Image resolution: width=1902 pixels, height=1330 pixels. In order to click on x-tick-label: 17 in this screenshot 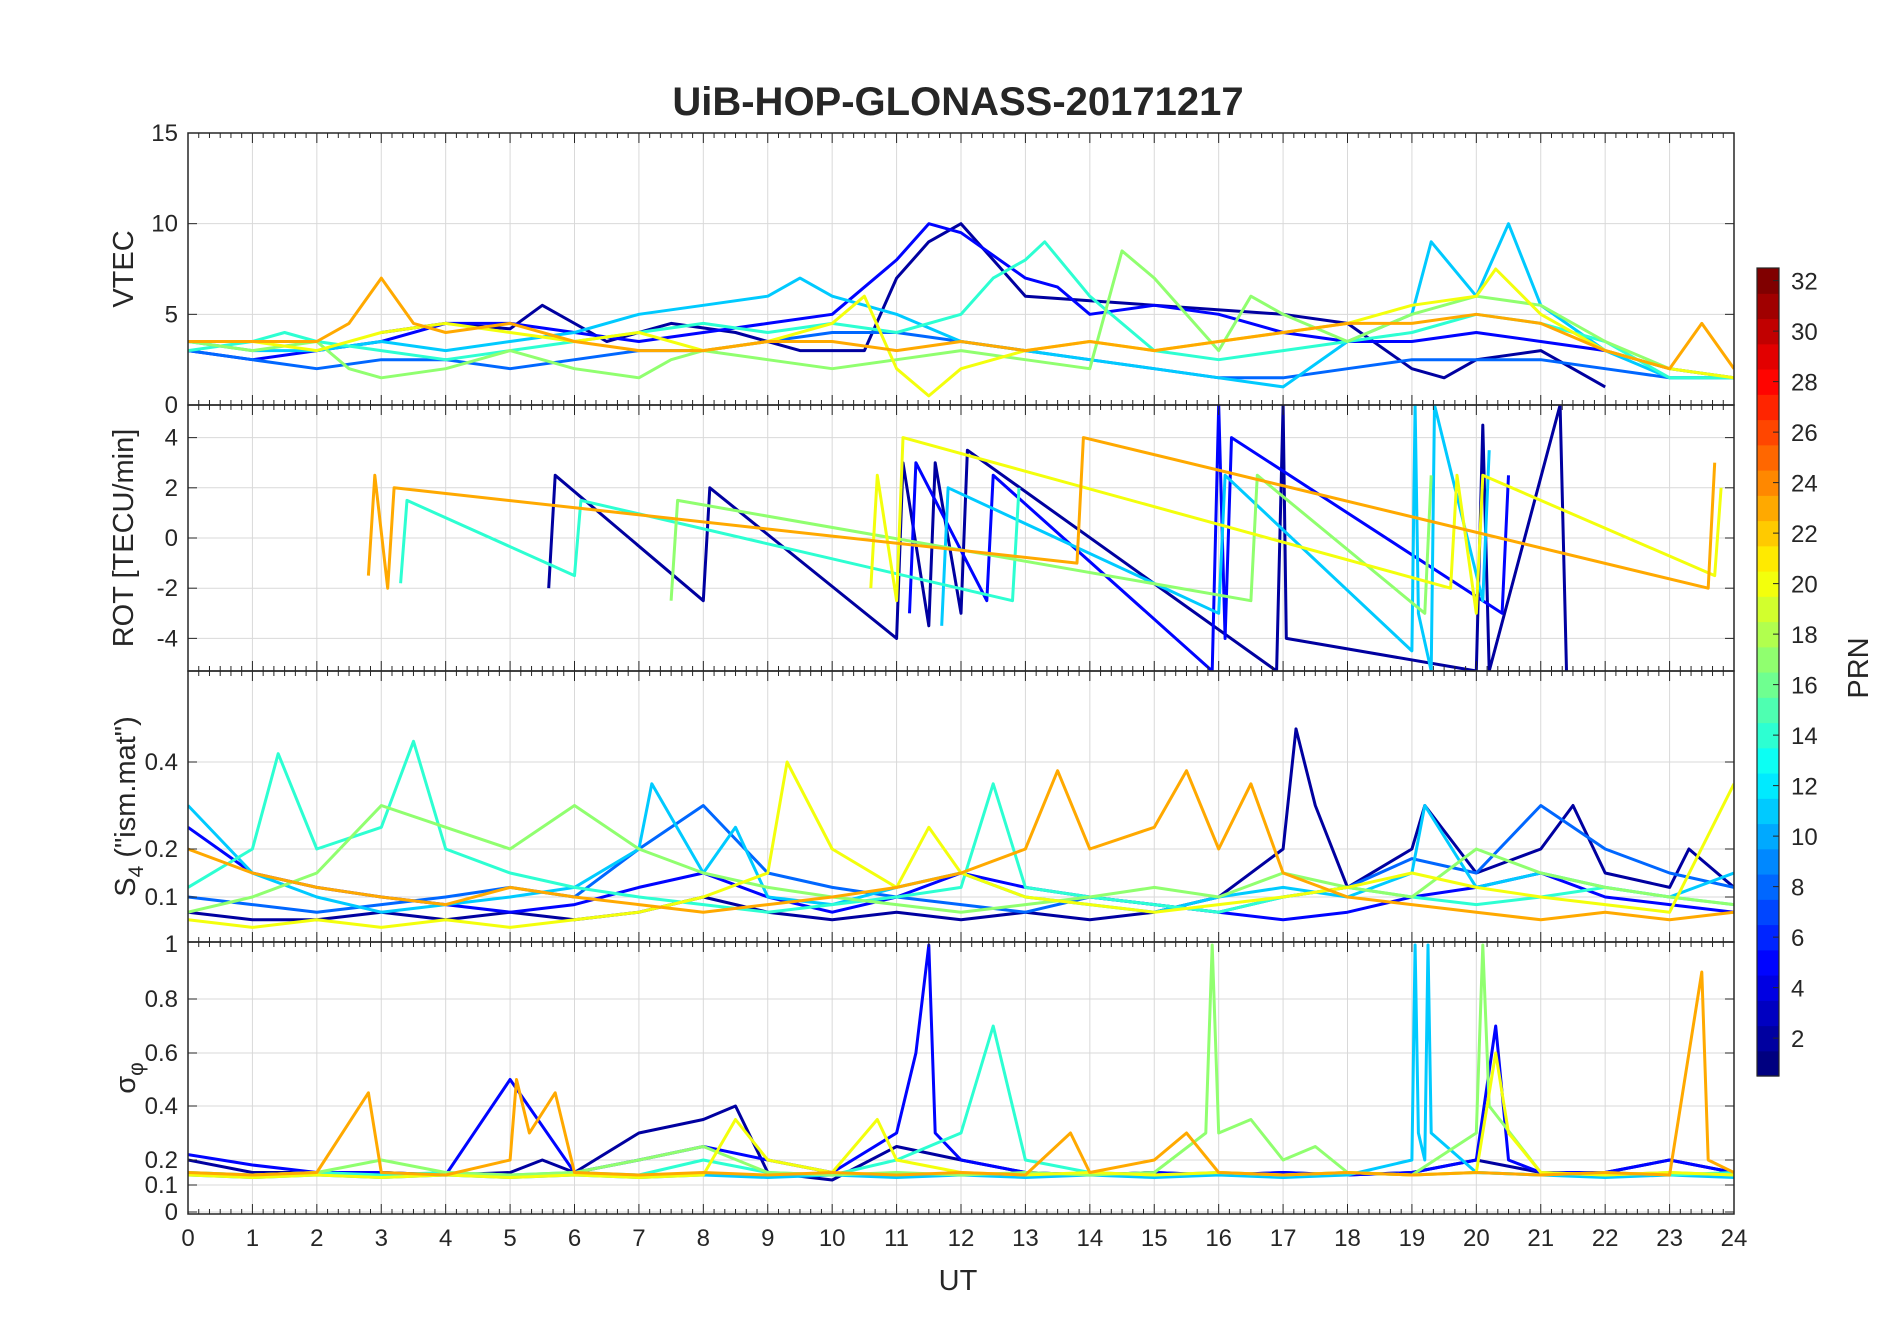, I will do `click(1283, 1238)`.